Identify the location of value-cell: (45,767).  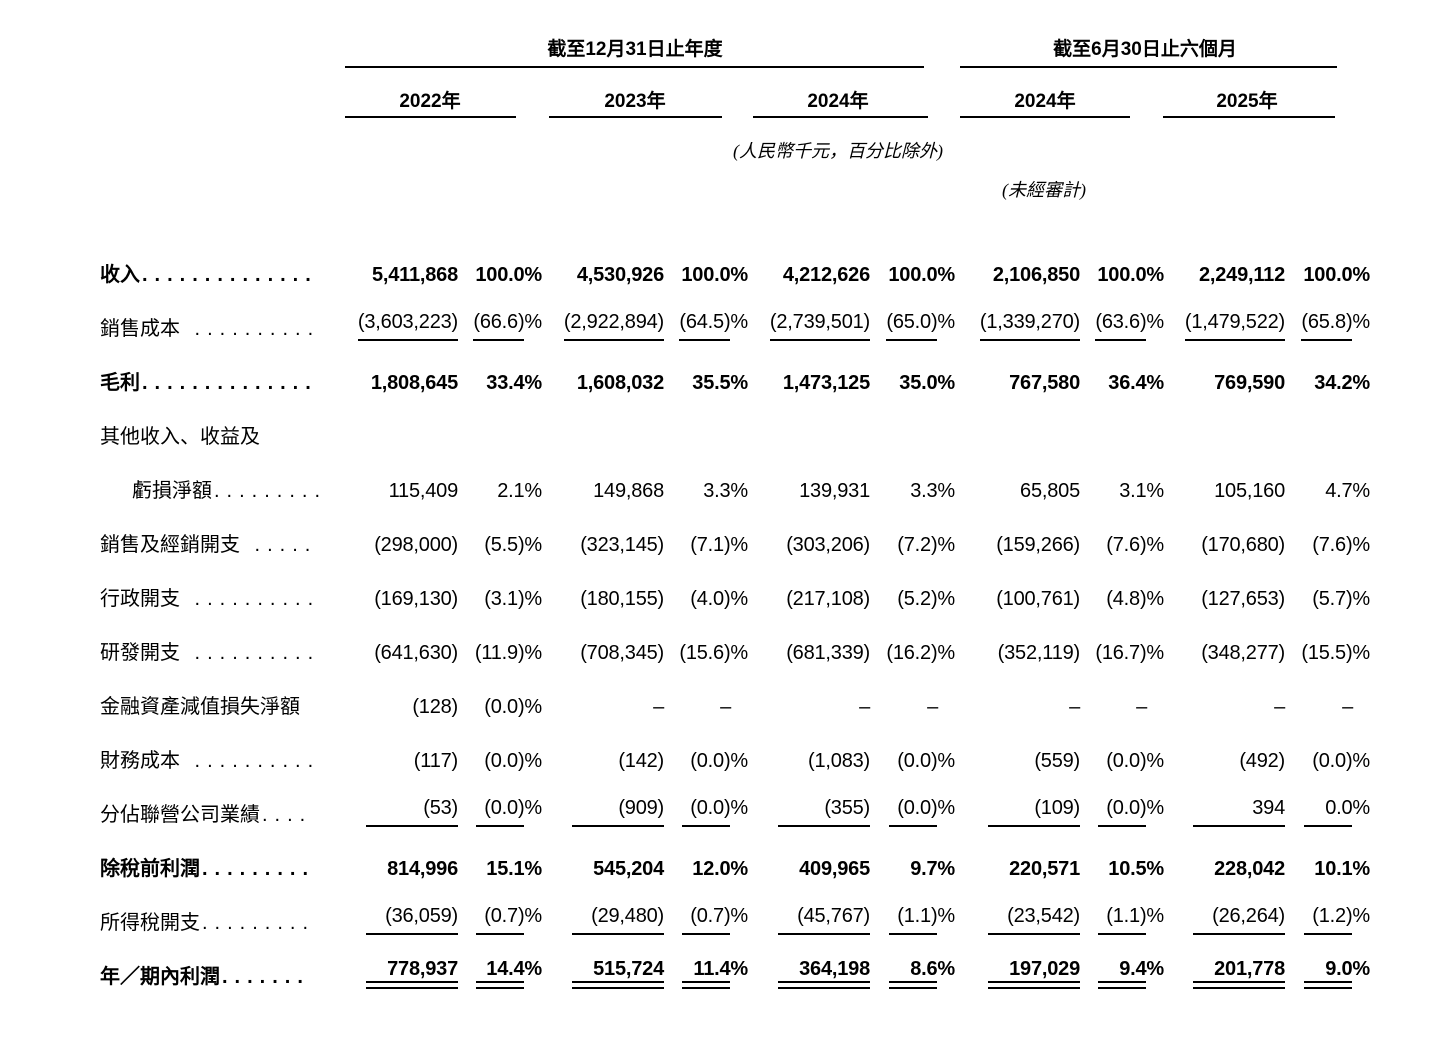
(809, 921).